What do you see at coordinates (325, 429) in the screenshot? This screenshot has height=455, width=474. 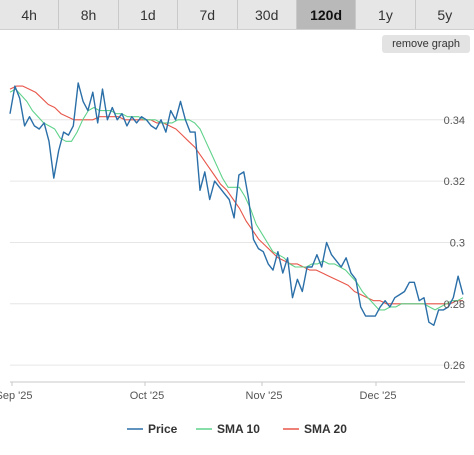 I see `legend-sma-20-label: SMA 20` at bounding box center [325, 429].